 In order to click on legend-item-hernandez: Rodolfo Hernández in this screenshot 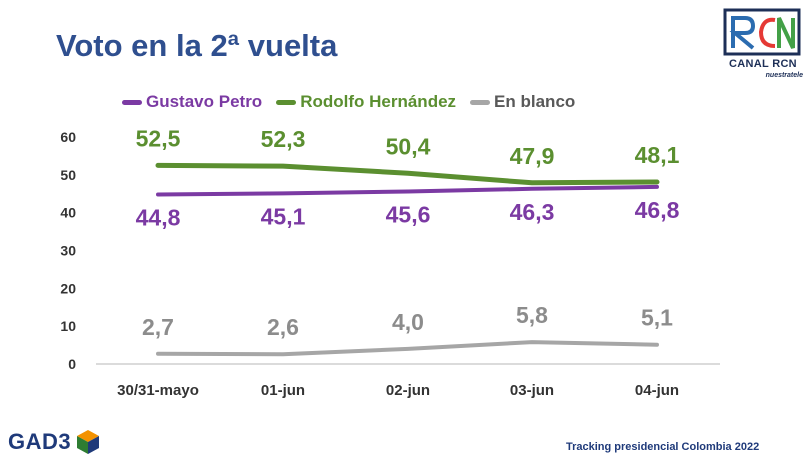, I will do `click(366, 102)`.